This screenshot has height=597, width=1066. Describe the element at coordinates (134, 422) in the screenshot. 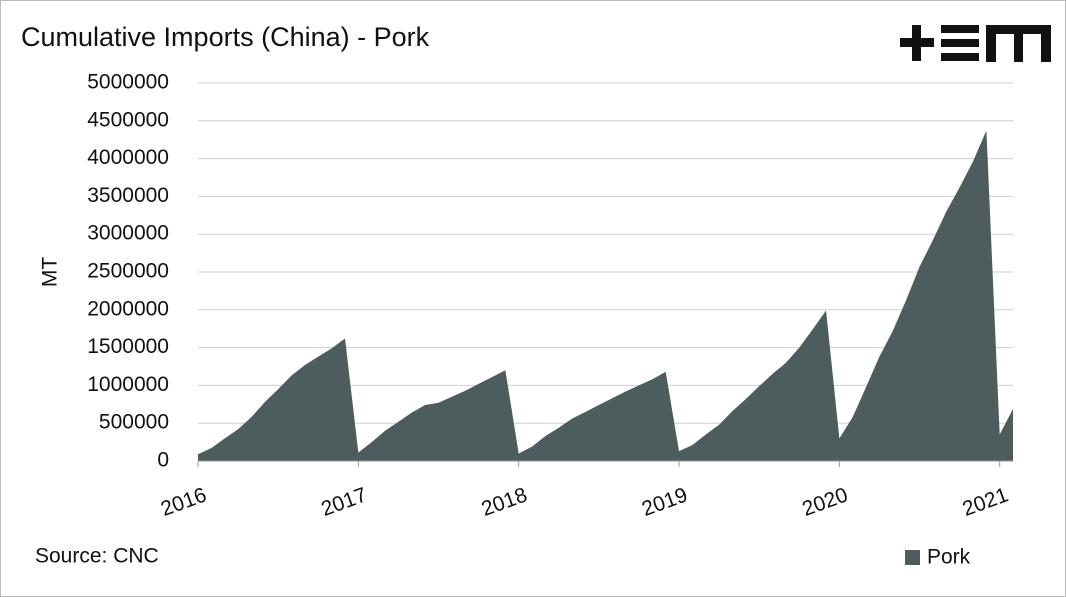

I see `y-tick-label: 500000` at that location.